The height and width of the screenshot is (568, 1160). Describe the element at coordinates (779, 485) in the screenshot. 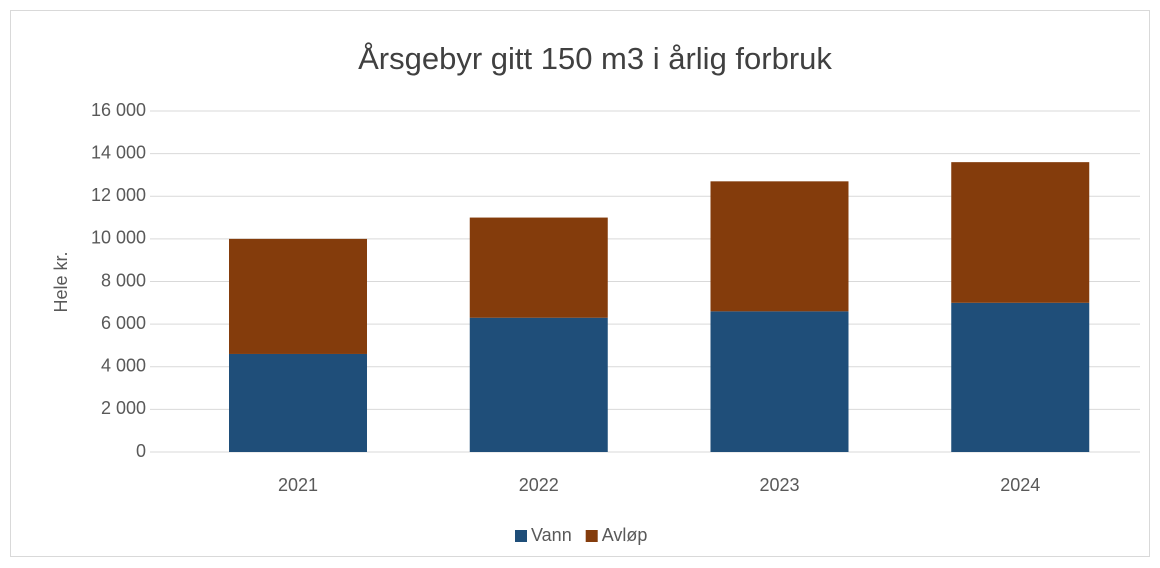

I see `x-tick-label: 2023` at that location.